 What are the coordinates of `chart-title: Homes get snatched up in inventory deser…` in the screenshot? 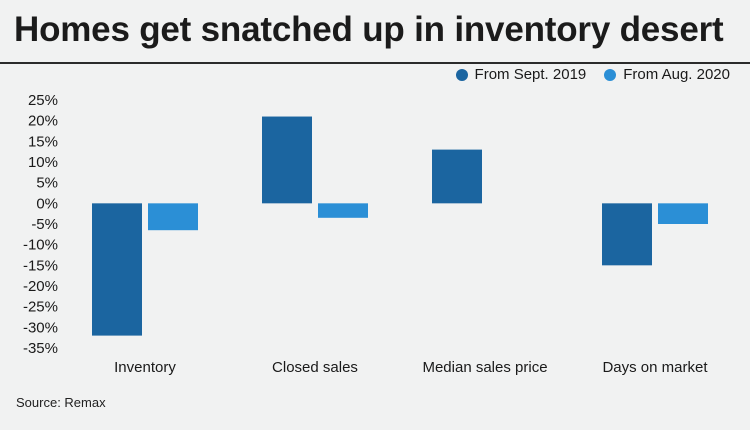 It's located at (369, 29).